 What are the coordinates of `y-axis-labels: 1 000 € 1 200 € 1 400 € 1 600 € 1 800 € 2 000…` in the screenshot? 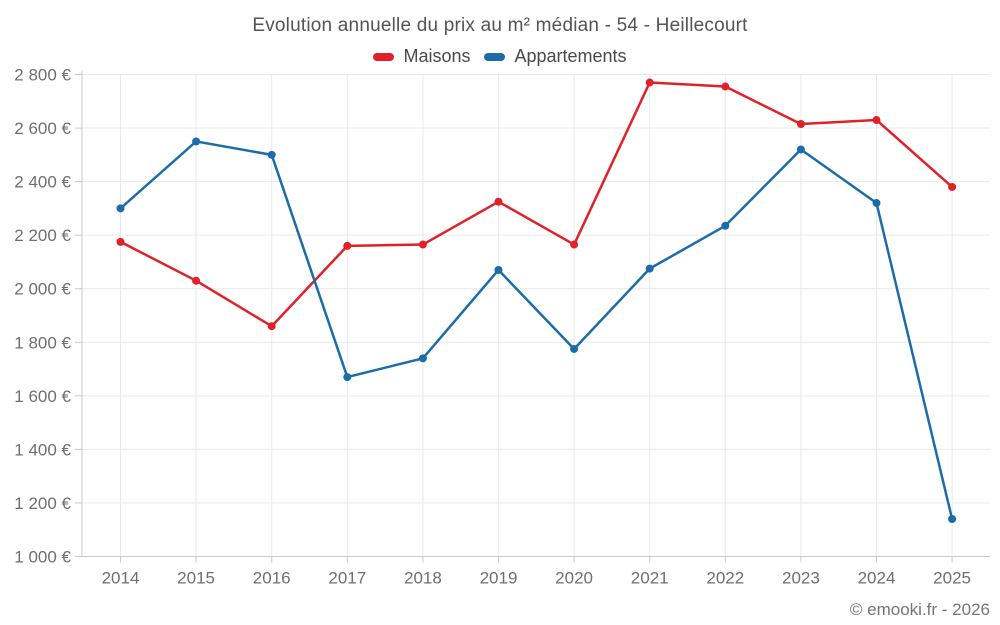 It's located at (42, 316).